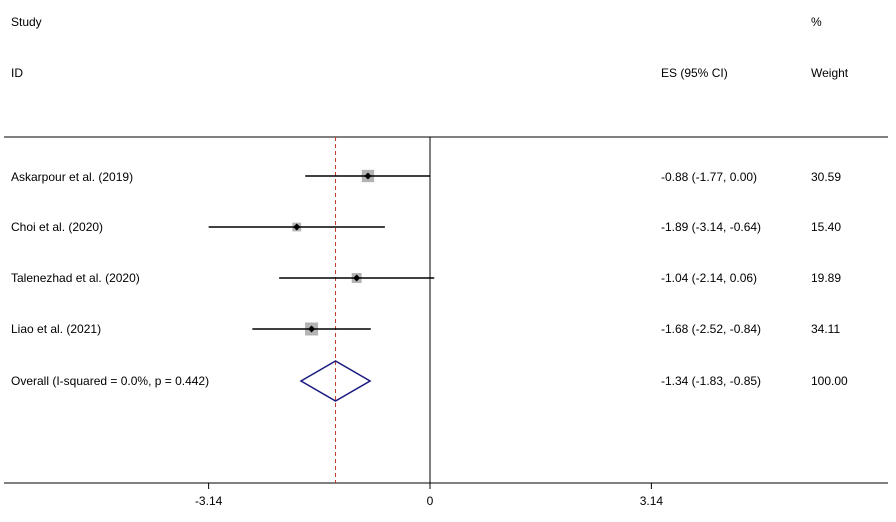 This screenshot has height=522, width=896. What do you see at coordinates (335, 381) in the screenshot?
I see `overall-diamond` at bounding box center [335, 381].